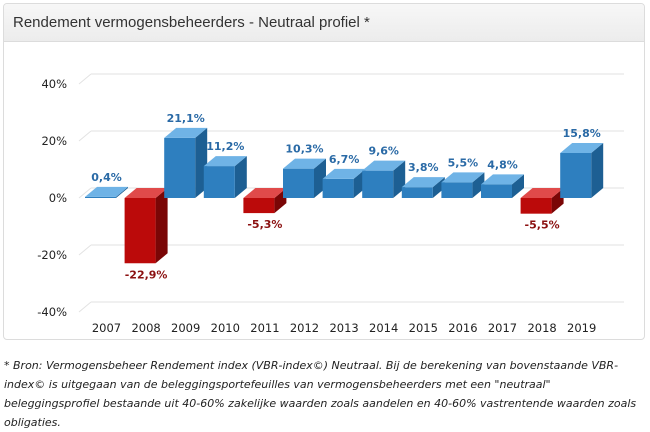  I want to click on bar-2019, so click(582, 170).